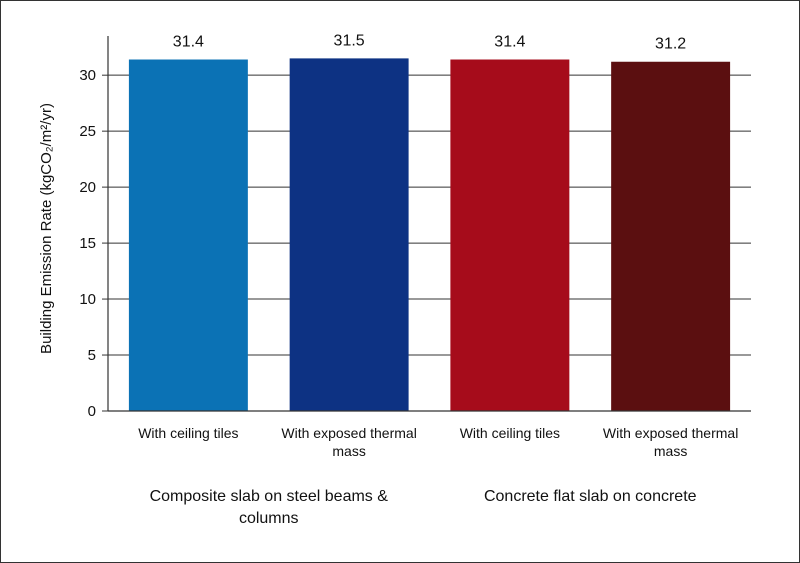 The height and width of the screenshot is (563, 800). What do you see at coordinates (87, 243) in the screenshot?
I see `y-tick-label: 15` at bounding box center [87, 243].